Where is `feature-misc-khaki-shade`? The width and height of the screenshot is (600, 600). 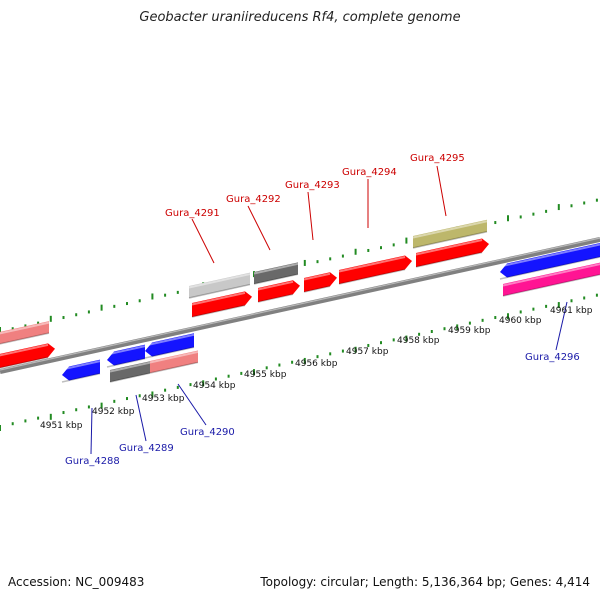
feature-misc-khaki-shade is located at coordinates (450, 239).